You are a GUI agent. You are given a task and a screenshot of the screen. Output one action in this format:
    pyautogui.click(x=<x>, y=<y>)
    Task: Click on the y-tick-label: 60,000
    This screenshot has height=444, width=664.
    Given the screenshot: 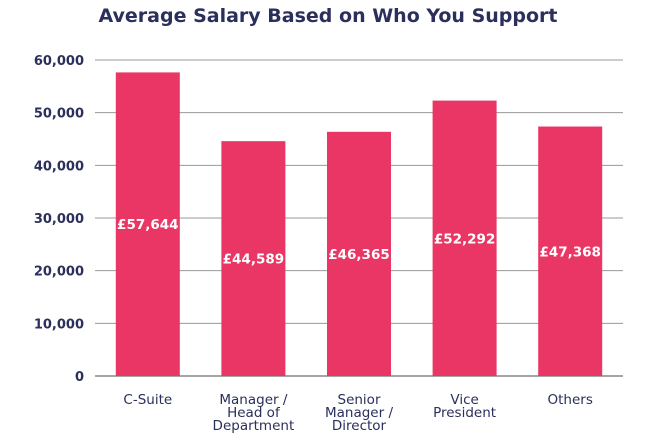 What is the action you would take?
    pyautogui.click(x=59, y=61)
    